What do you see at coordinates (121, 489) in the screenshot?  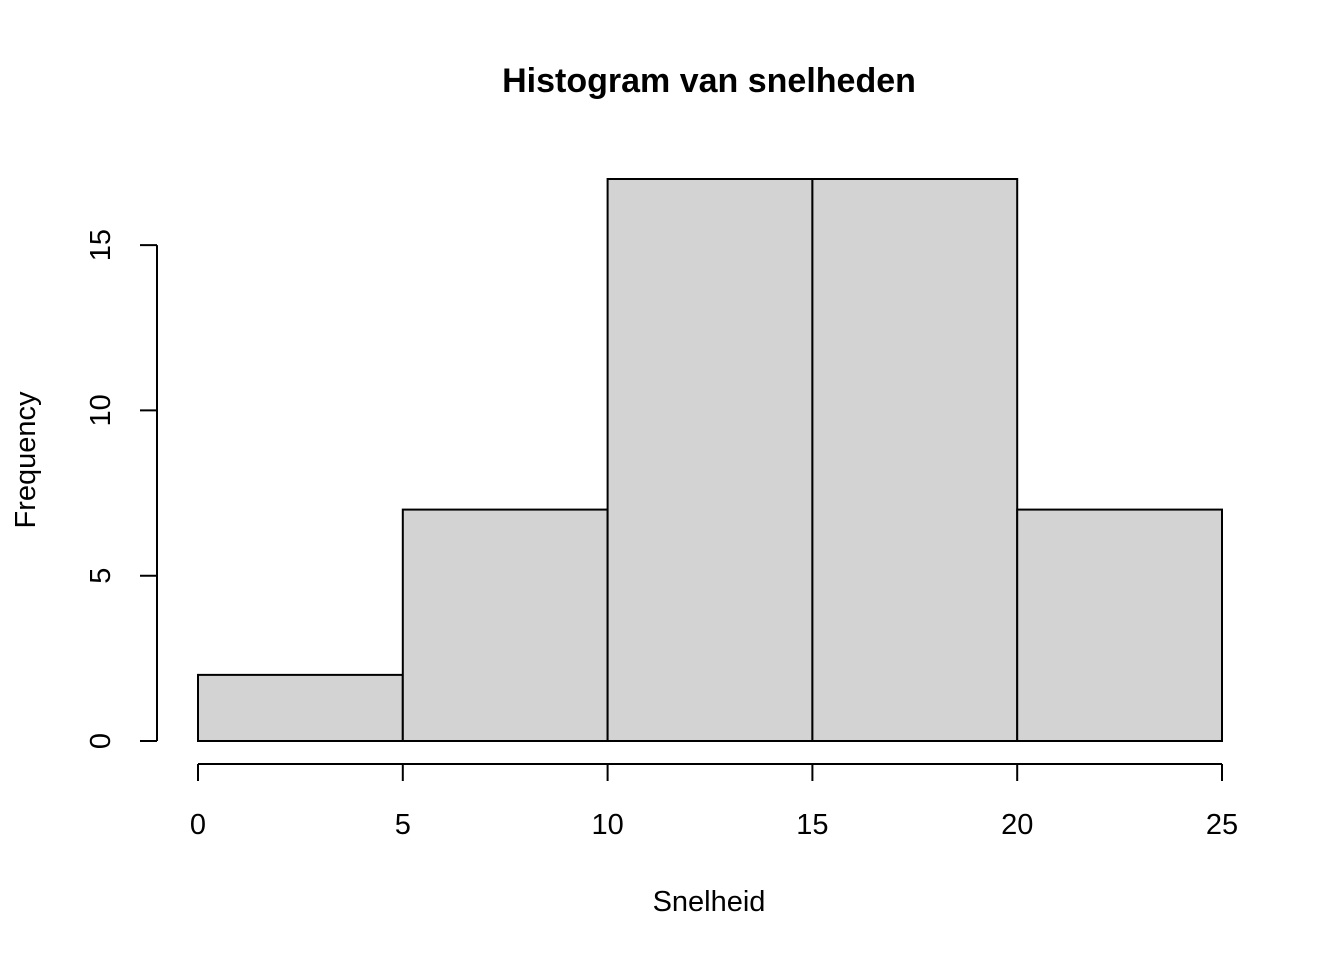 I see `y-axis: 0 5 10 15` at bounding box center [121, 489].